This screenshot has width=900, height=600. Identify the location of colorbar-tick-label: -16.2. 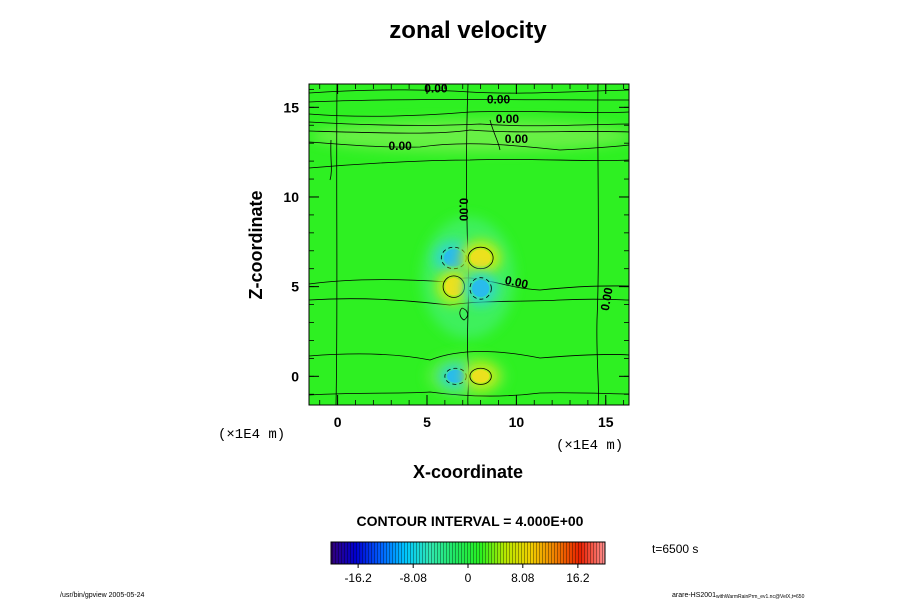
(358, 578).